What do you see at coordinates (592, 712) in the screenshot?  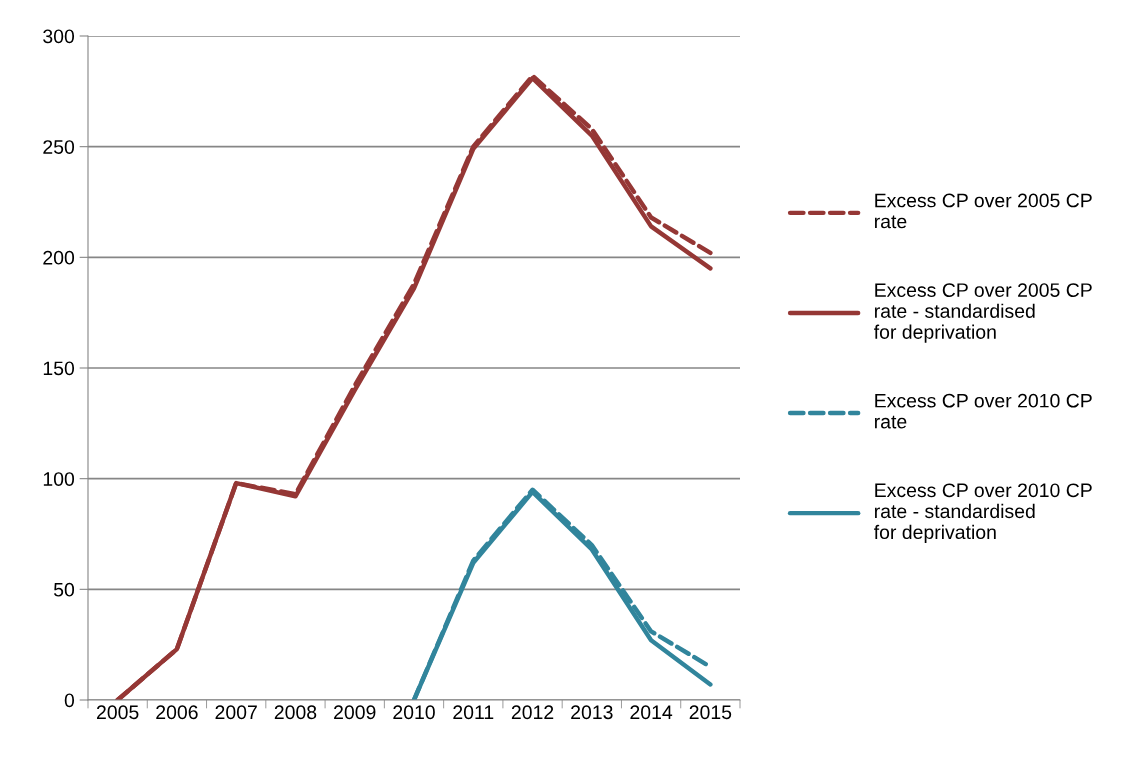 I see `x-tick-label: 2013` at bounding box center [592, 712].